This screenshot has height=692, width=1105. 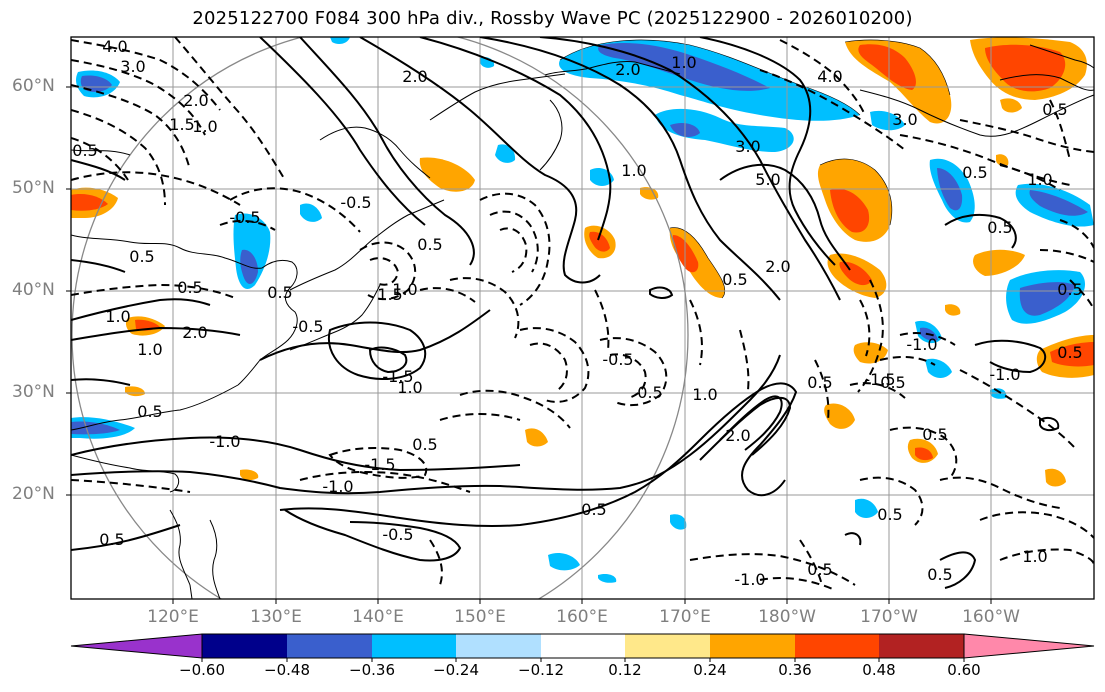 What do you see at coordinates (767, 179) in the screenshot?
I see `contour-label: 5.0` at bounding box center [767, 179].